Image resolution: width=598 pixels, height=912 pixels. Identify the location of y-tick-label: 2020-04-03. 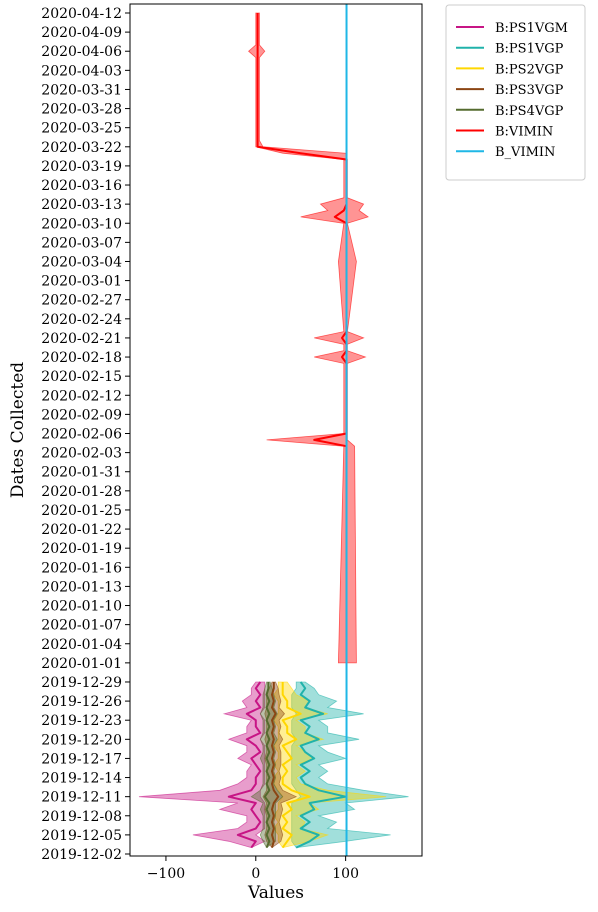
(81, 71).